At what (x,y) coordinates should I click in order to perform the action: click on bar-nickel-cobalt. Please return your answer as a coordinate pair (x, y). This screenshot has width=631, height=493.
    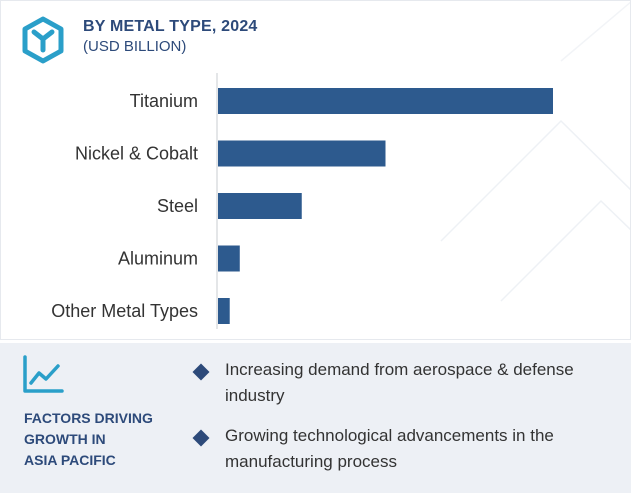
    Looking at the image, I should click on (302, 153).